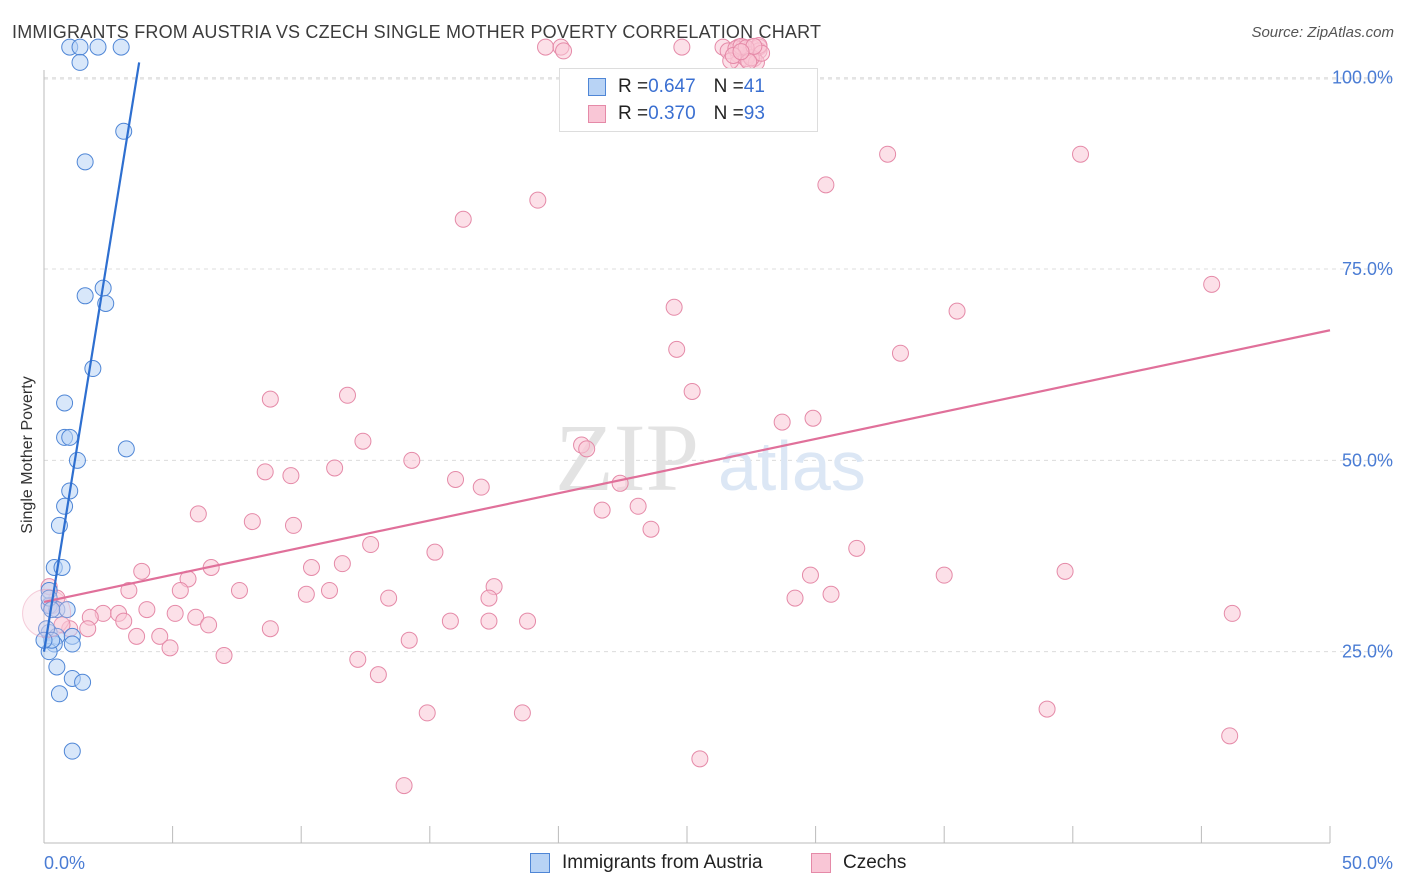  What do you see at coordinates (1367, 652) in the screenshot?
I see `y-tick-label: 25.0%` at bounding box center [1367, 652].